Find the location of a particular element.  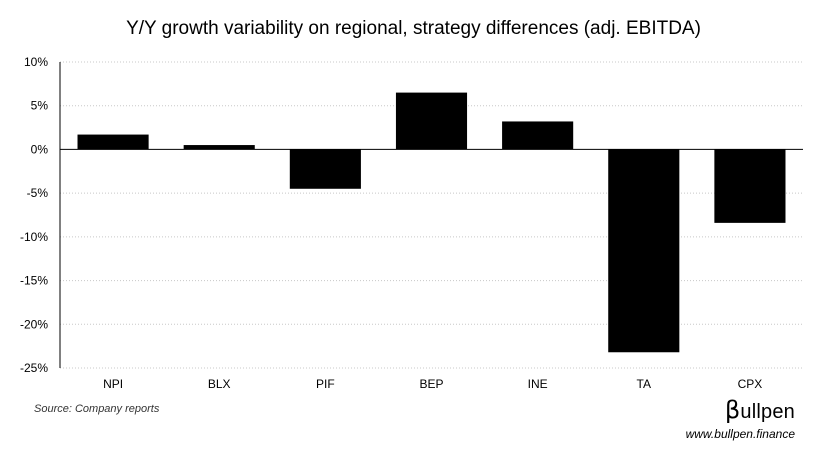

x-tick-label: CPX is located at coordinates (750, 384).